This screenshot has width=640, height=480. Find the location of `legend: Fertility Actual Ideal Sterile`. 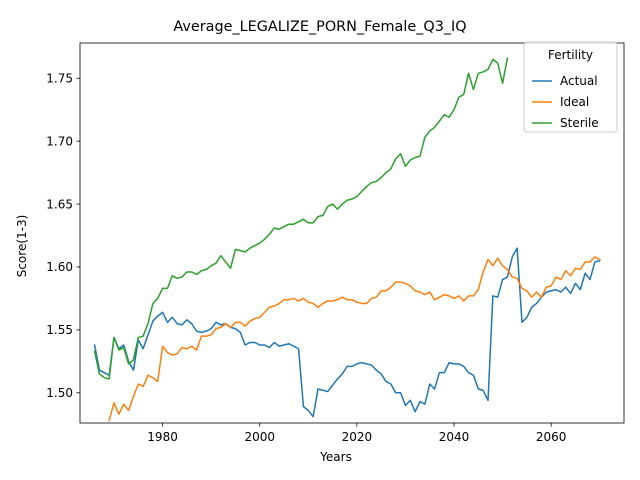

legend: Fertility Actual Ideal Sterile is located at coordinates (570, 87).